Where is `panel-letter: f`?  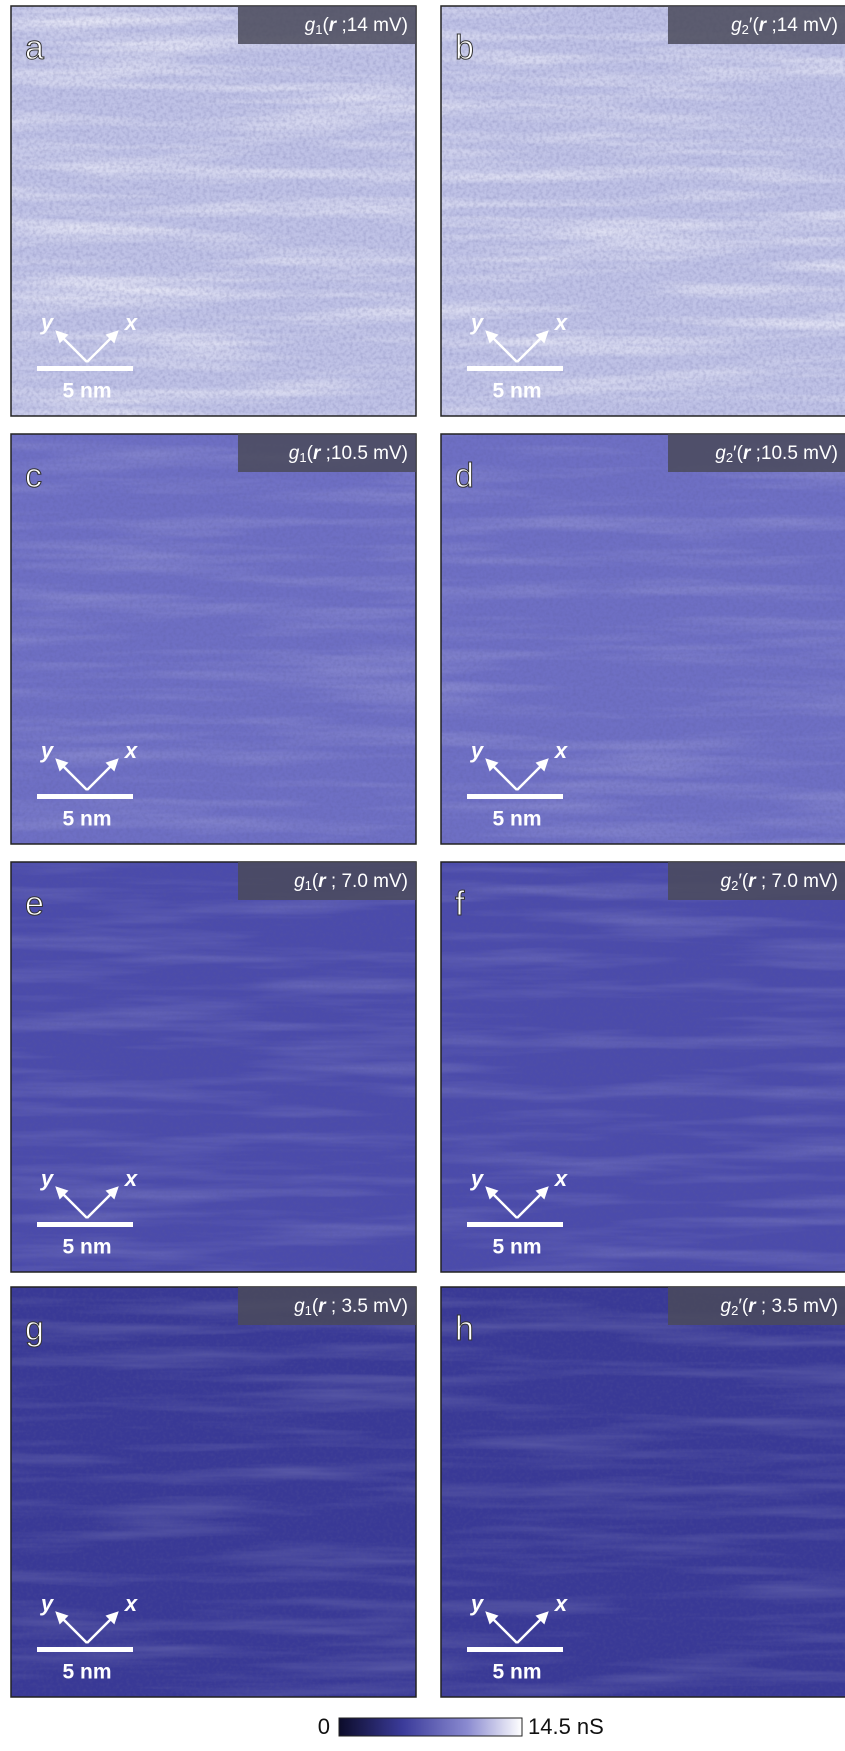
panel-letter: f is located at coordinates (460, 904).